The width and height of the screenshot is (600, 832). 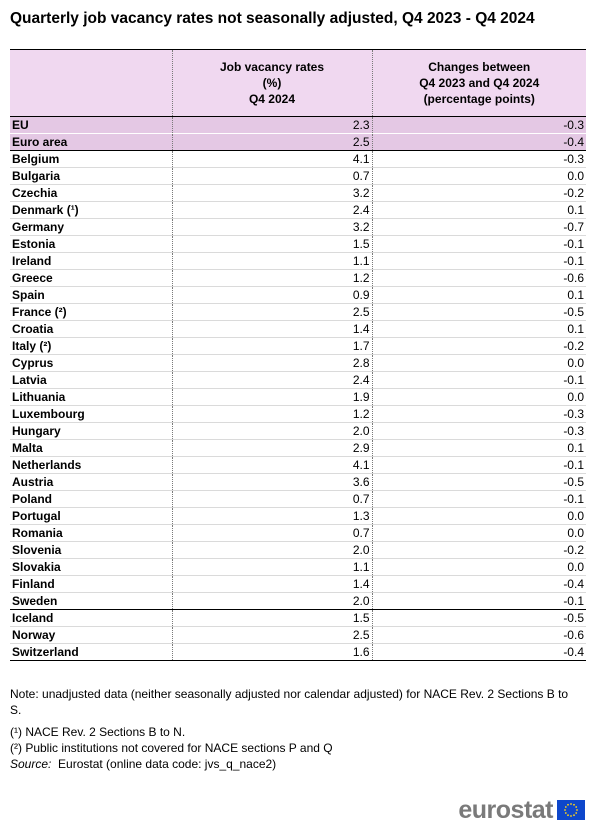 I want to click on table-row: Italy (²) 1.7 -0.2, so click(x=298, y=346).